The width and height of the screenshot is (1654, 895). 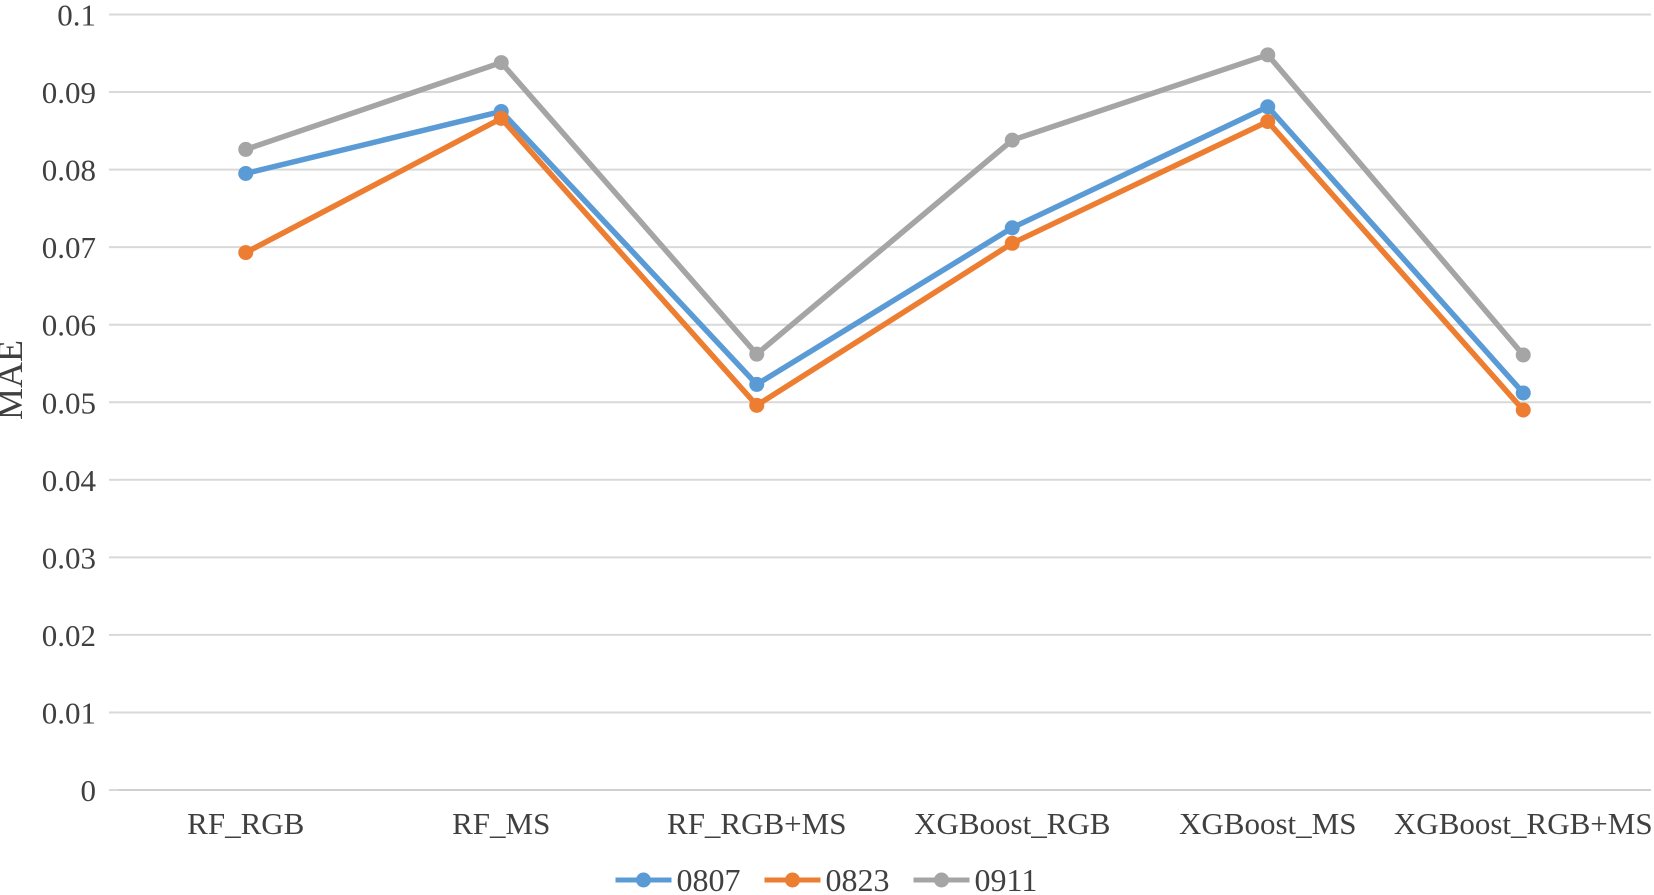 I want to click on x-category-label: RF_RGB, so click(x=245, y=823).